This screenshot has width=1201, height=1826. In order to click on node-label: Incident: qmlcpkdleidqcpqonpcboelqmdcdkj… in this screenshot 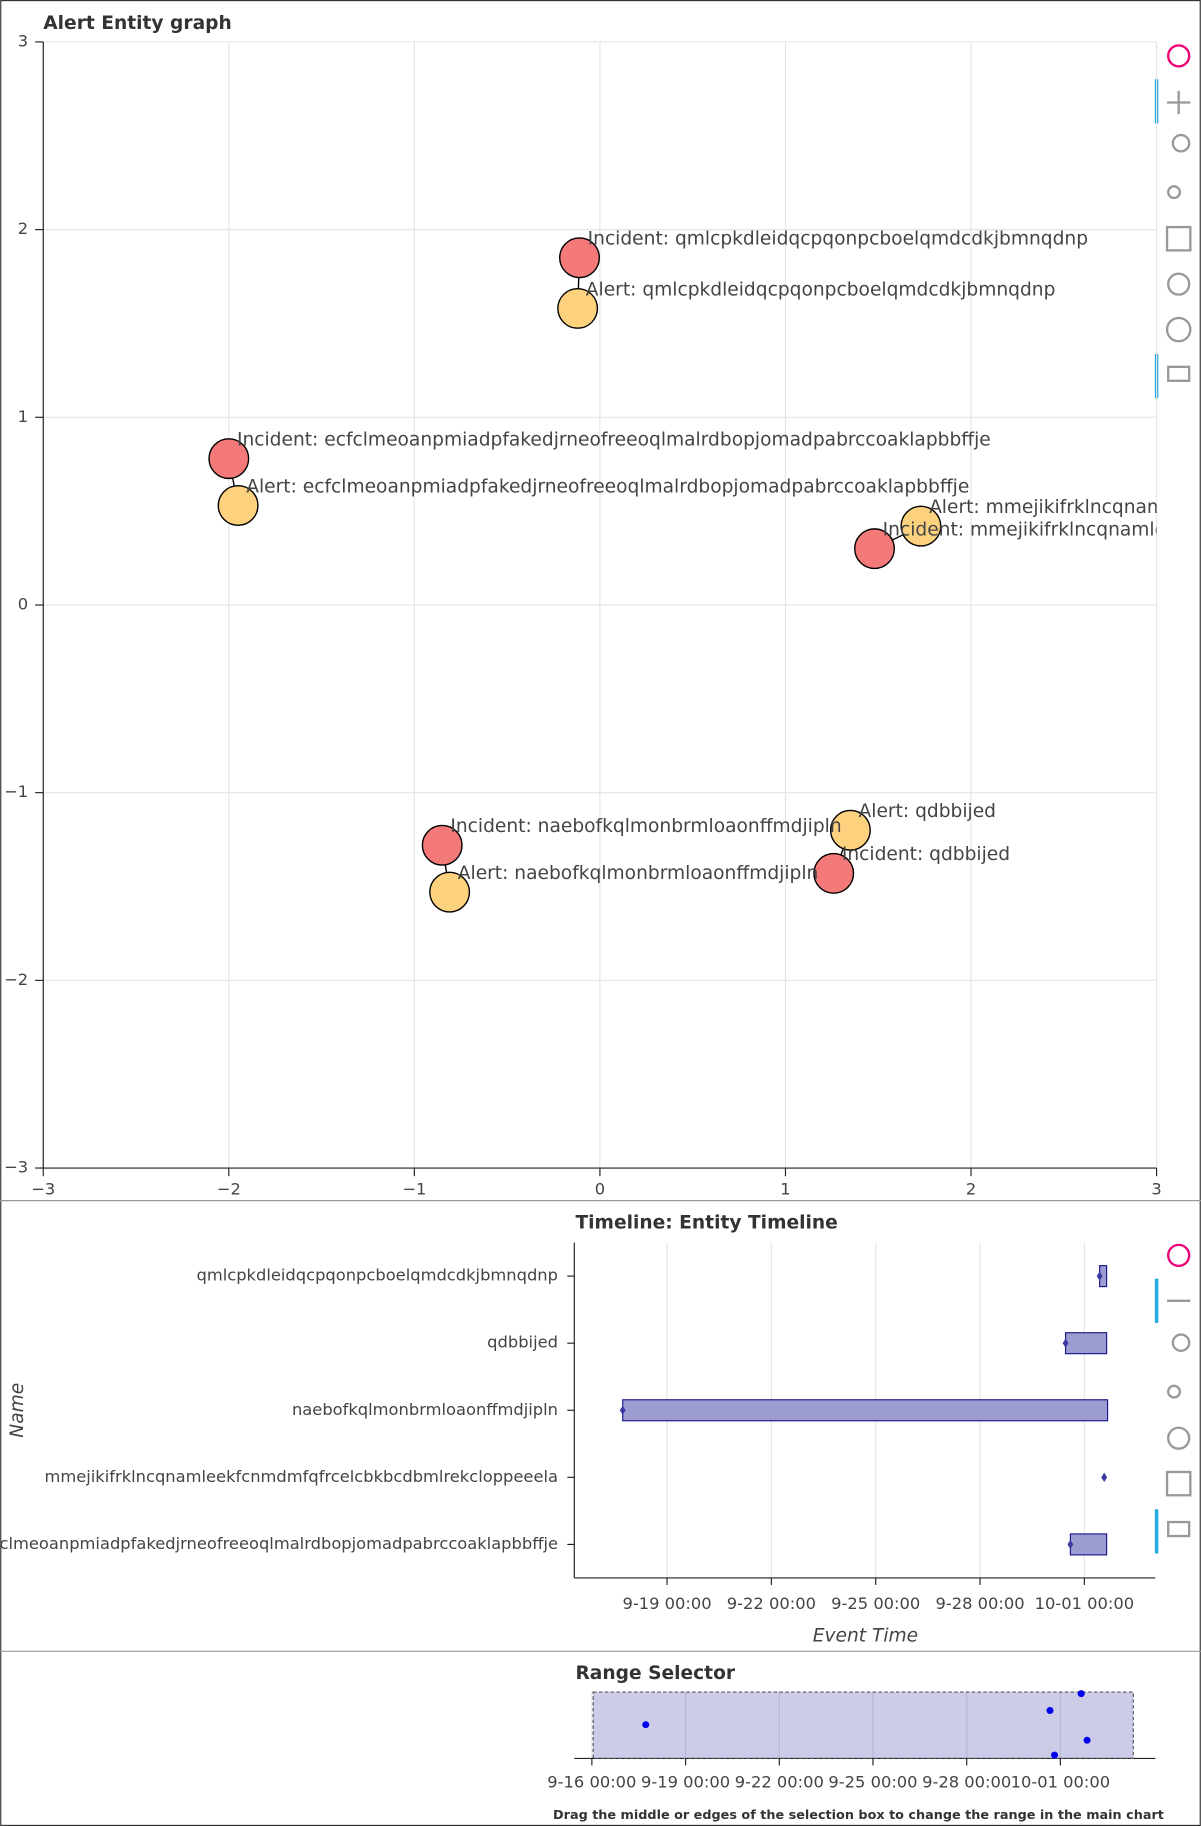, I will do `click(838, 239)`.